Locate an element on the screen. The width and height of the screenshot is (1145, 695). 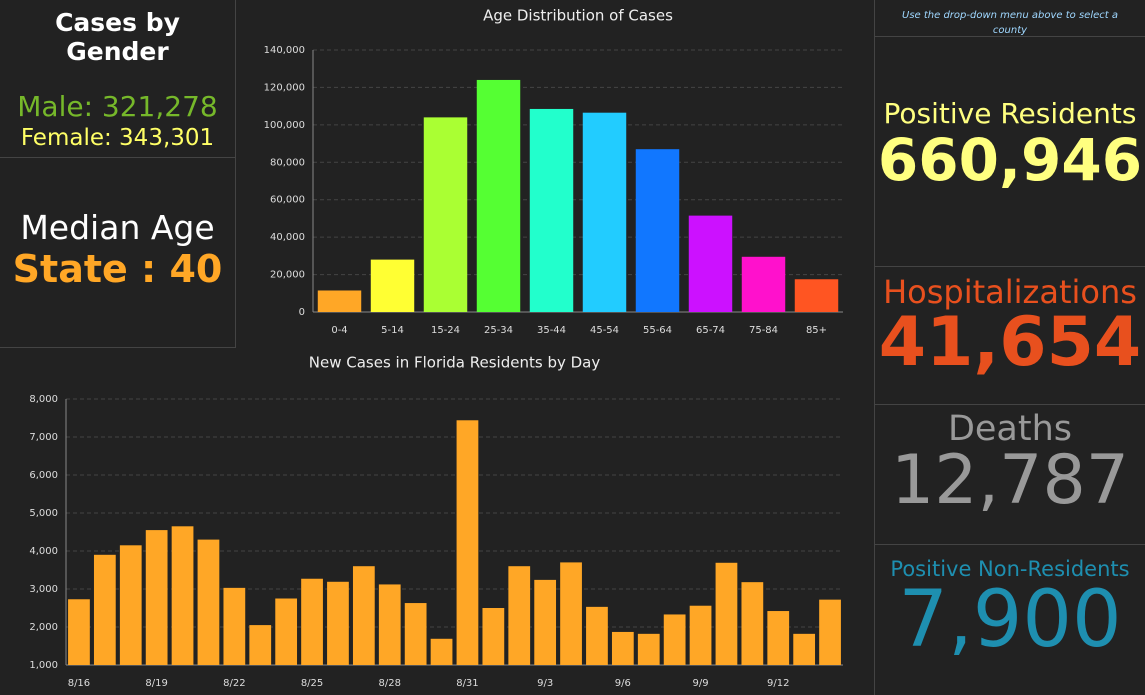
deaths-label: Deaths is located at coordinates (1010, 429).